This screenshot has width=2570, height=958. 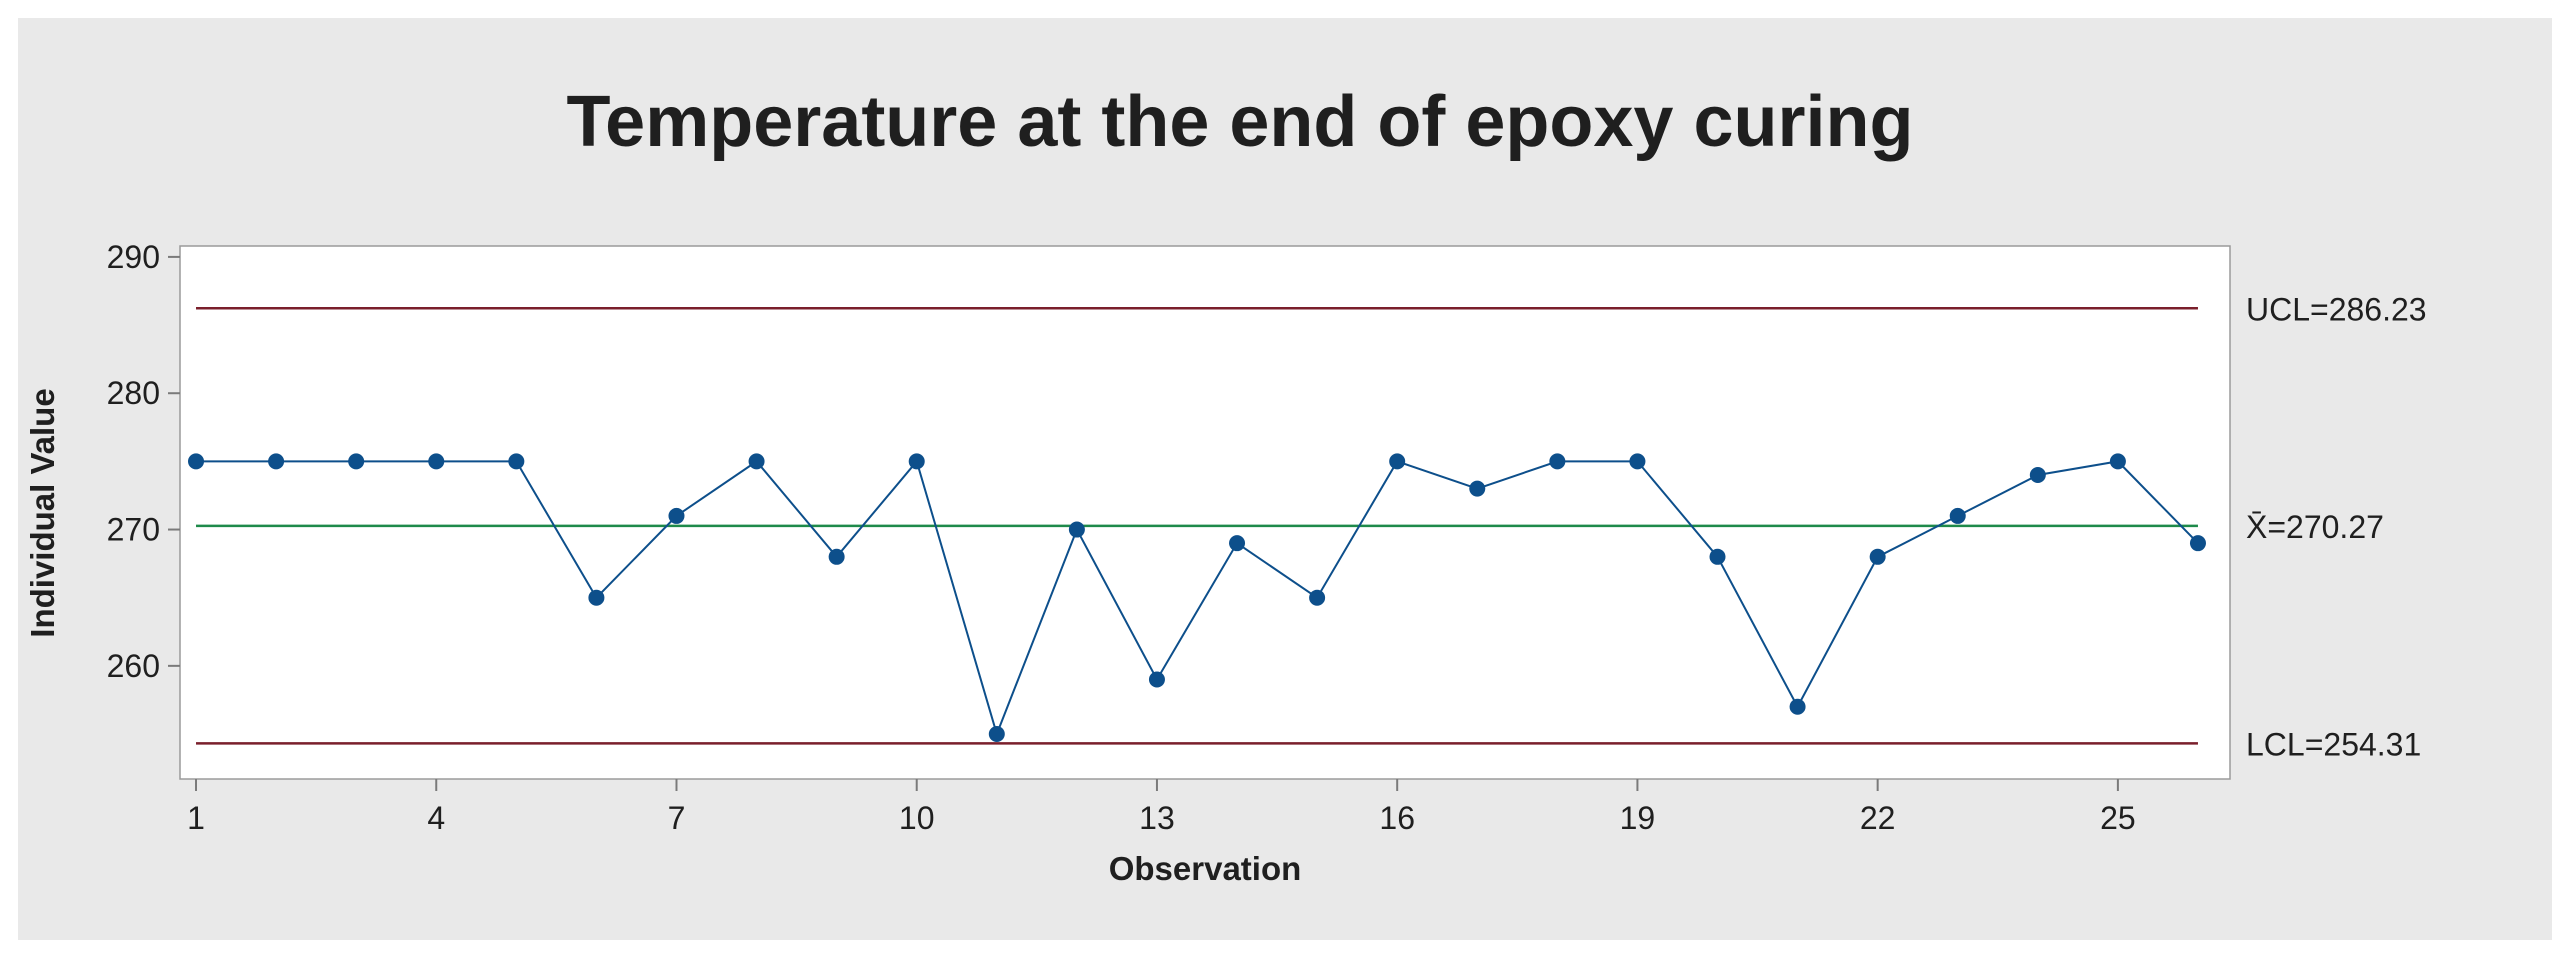 I want to click on x-tick-label: 16, so click(x=1397, y=818).